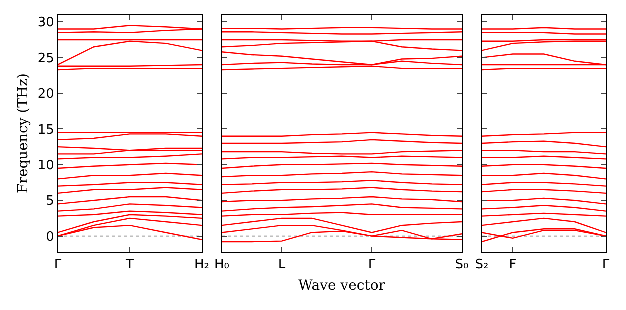 This screenshot has width=626, height=310. What do you see at coordinates (46, 130) in the screenshot?
I see `y-tick-label: 15` at bounding box center [46, 130].